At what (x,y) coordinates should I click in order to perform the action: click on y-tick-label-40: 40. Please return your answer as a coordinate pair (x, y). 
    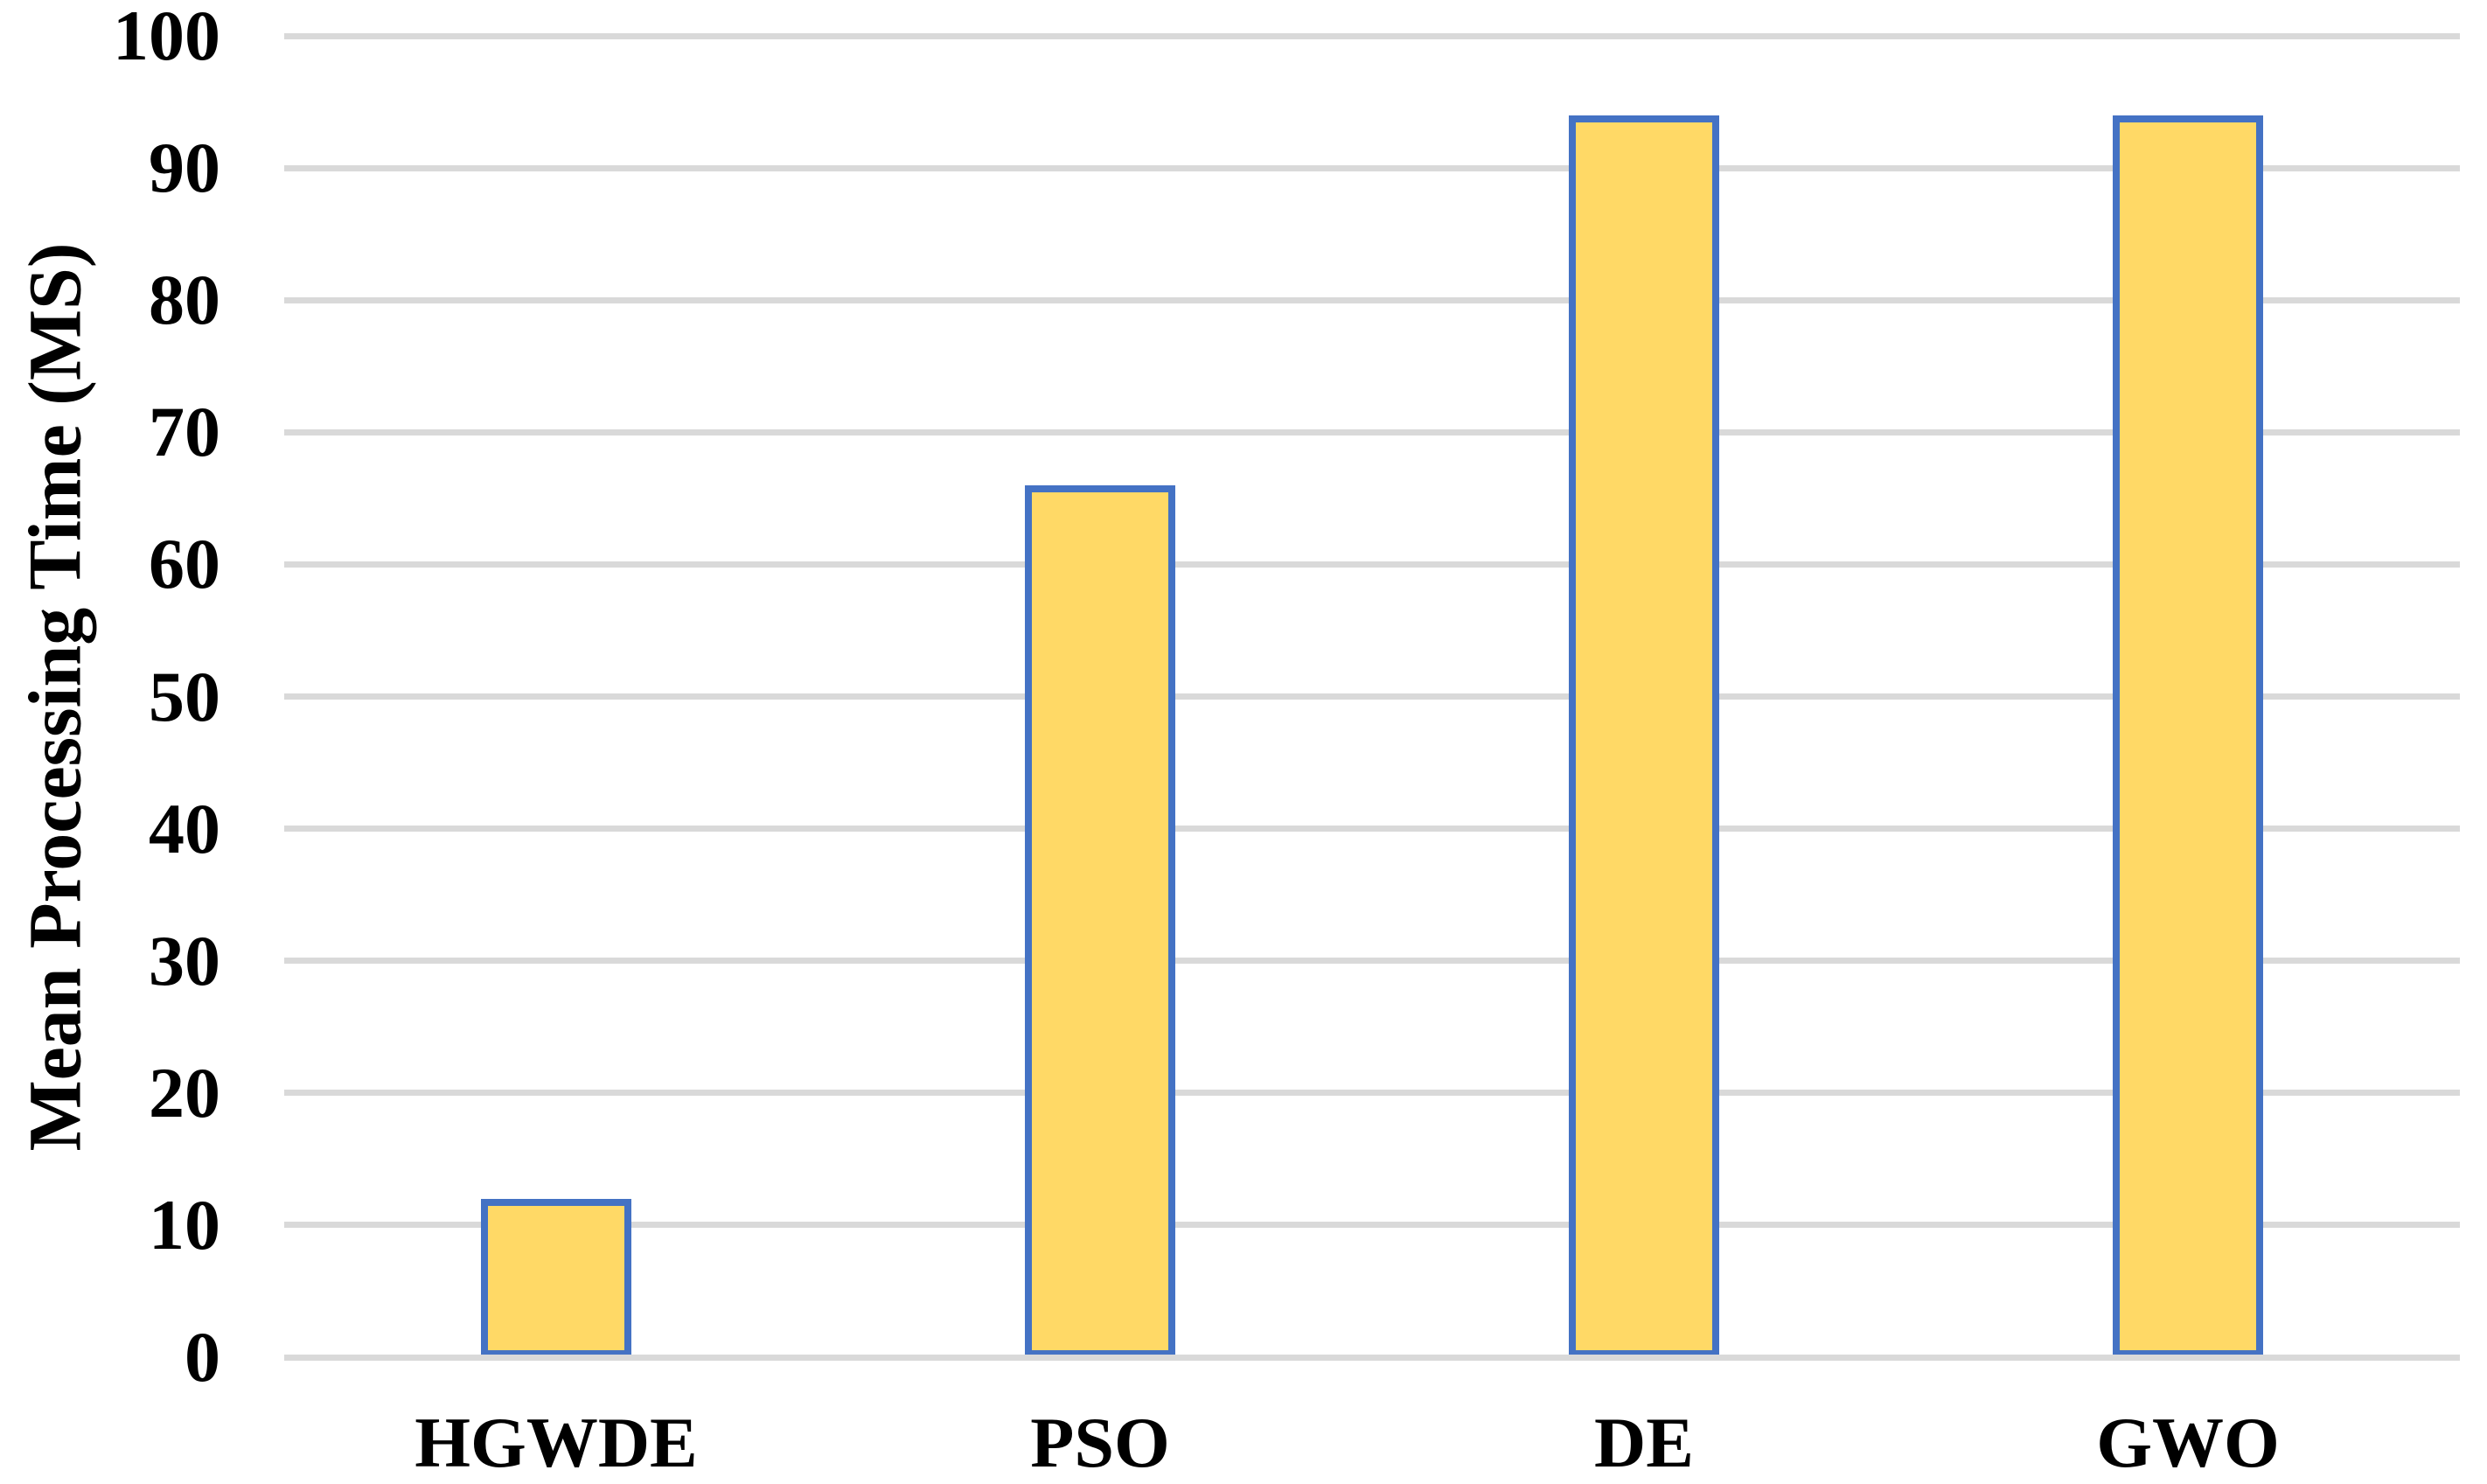
    Looking at the image, I should click on (184, 828).